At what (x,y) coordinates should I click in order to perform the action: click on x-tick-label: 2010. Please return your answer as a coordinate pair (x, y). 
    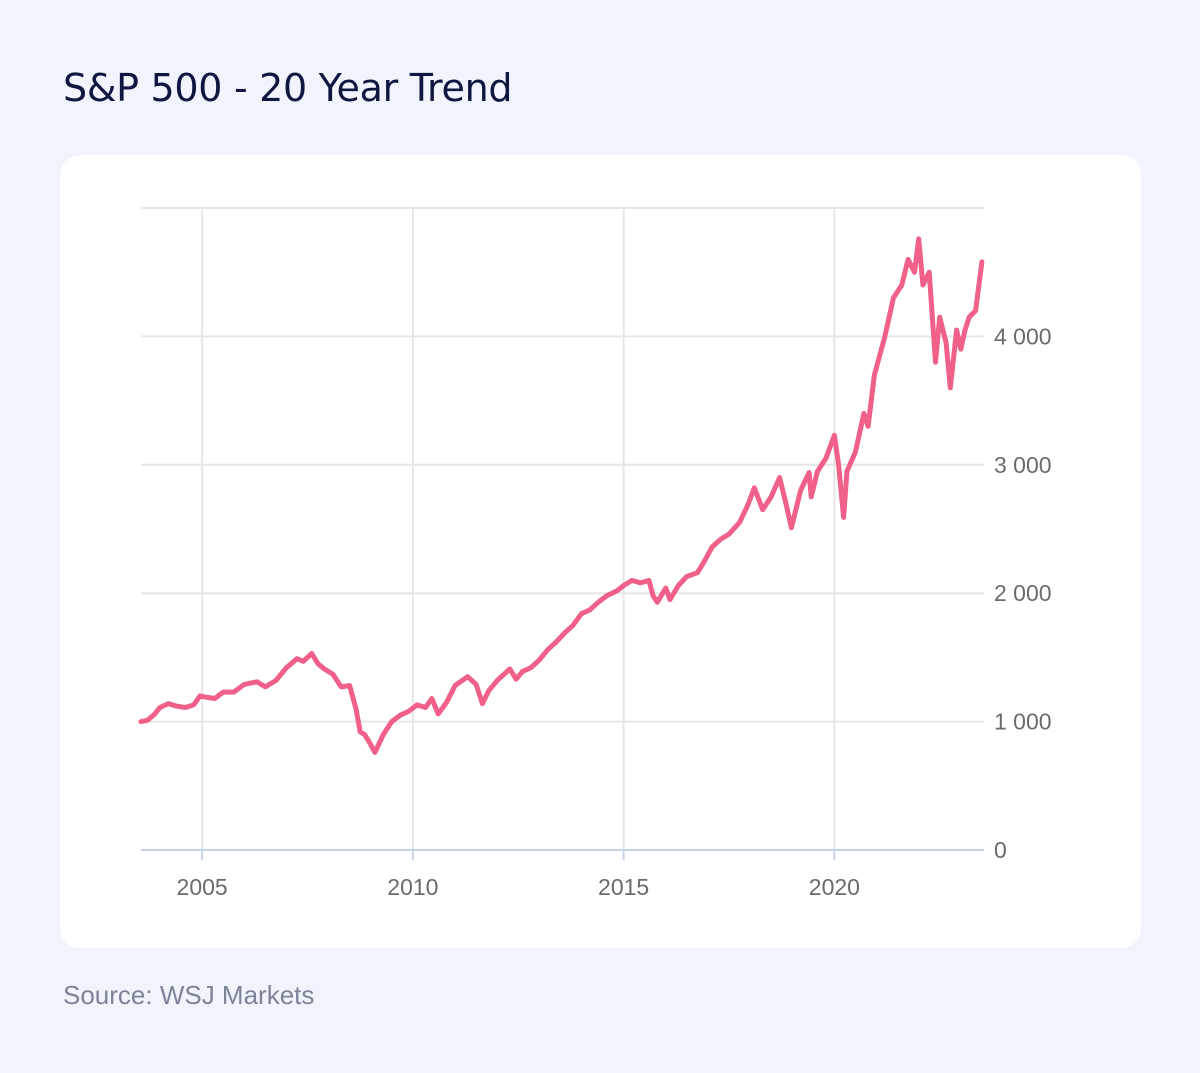
    Looking at the image, I should click on (412, 887).